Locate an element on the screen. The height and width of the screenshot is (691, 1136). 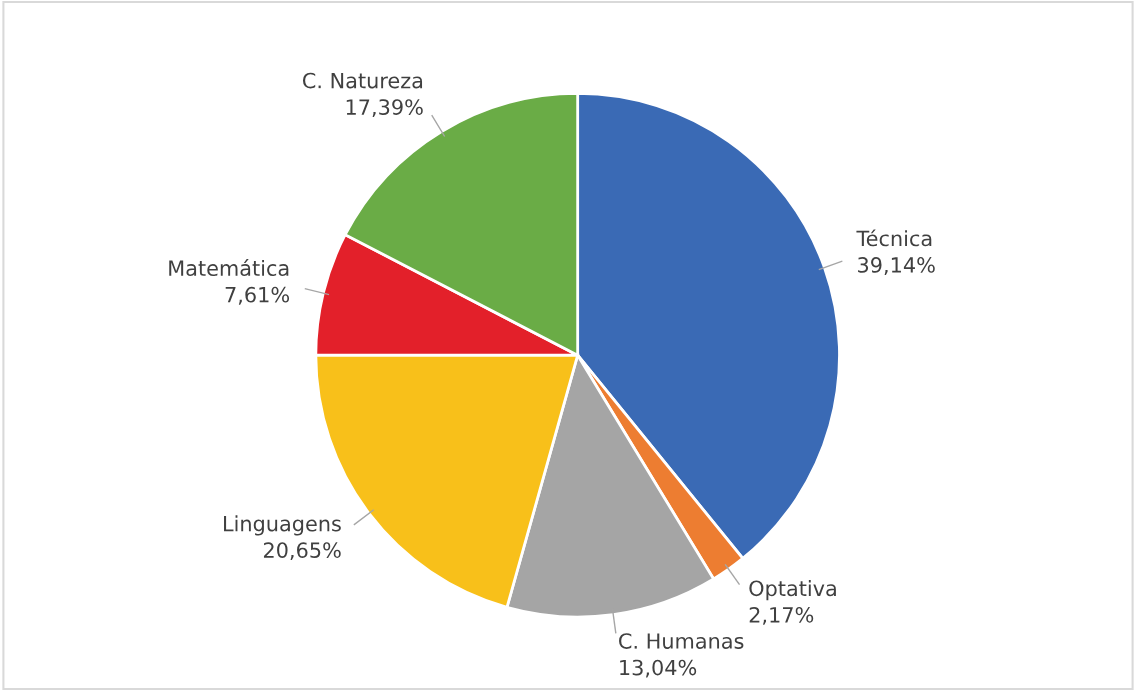
slice-label: Técnica is located at coordinates (894, 238).